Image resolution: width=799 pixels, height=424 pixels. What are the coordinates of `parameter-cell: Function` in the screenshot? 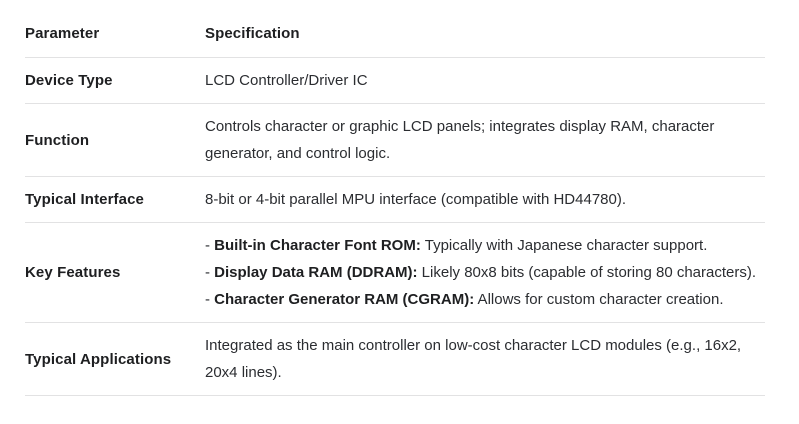 It's located at (115, 140).